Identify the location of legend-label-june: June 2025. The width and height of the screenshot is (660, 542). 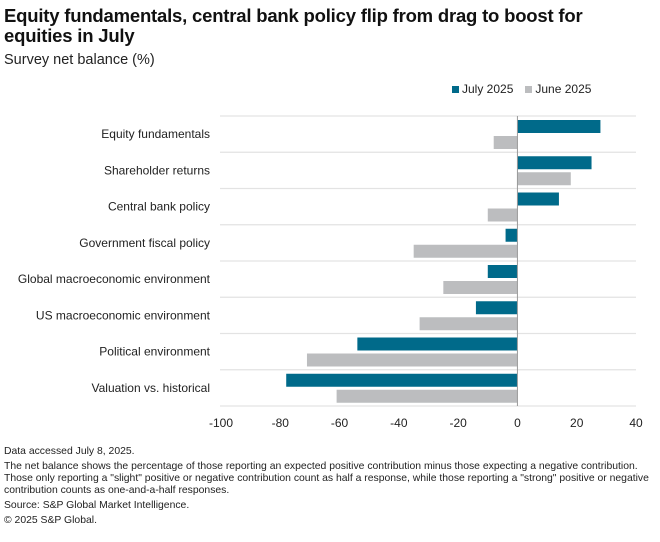
(563, 89).